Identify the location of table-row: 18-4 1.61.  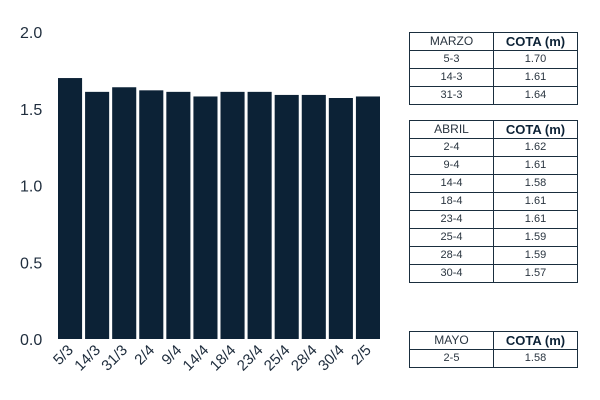
(493, 201).